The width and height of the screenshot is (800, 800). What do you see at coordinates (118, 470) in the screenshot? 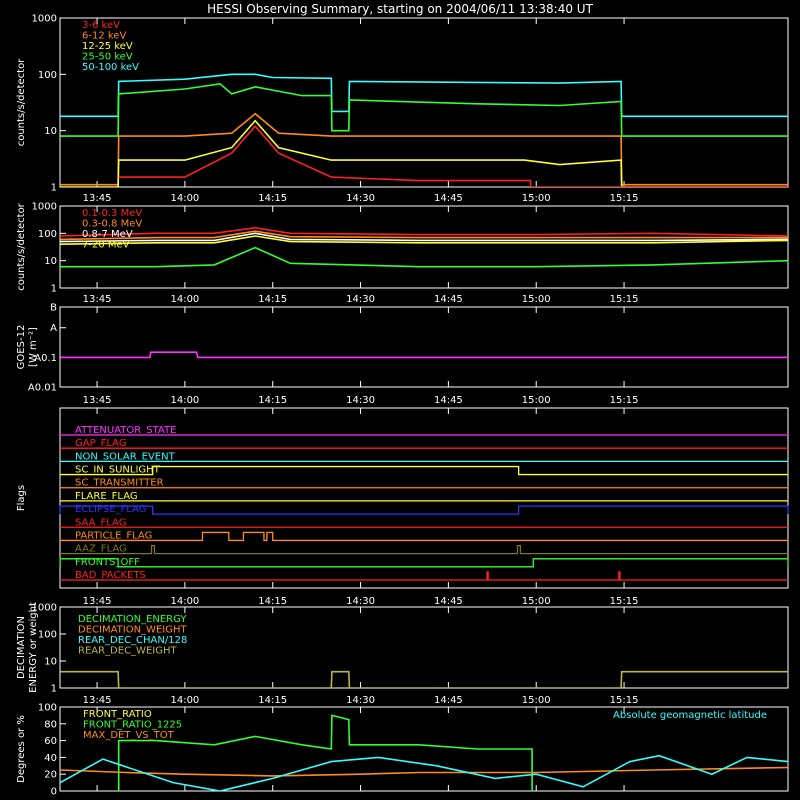
I see `flag-label: SC_IN_SUNLIGHT` at bounding box center [118, 470].